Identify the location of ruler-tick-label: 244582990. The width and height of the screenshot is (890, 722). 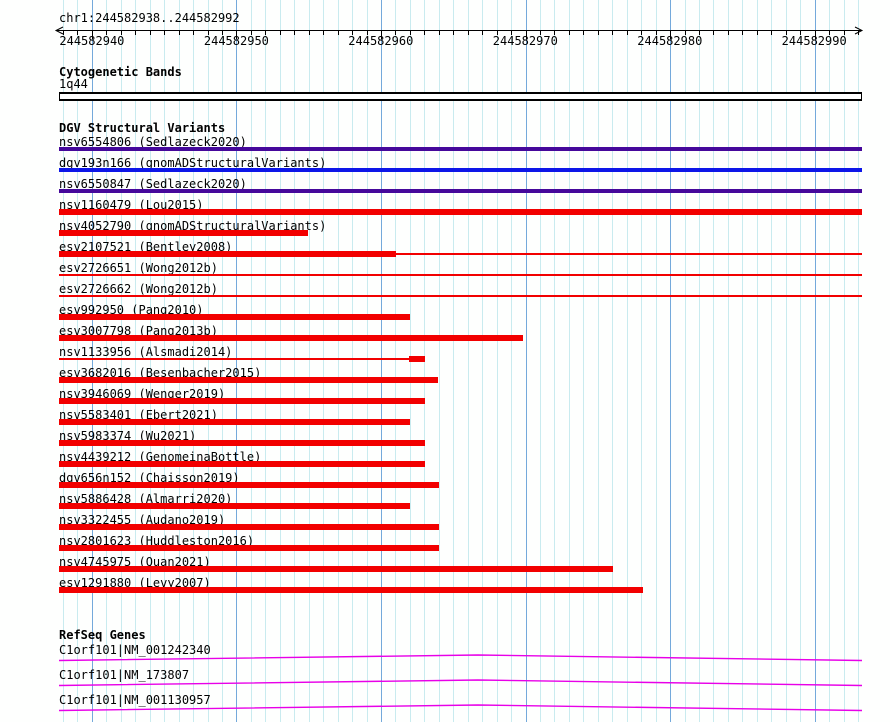
(814, 41).